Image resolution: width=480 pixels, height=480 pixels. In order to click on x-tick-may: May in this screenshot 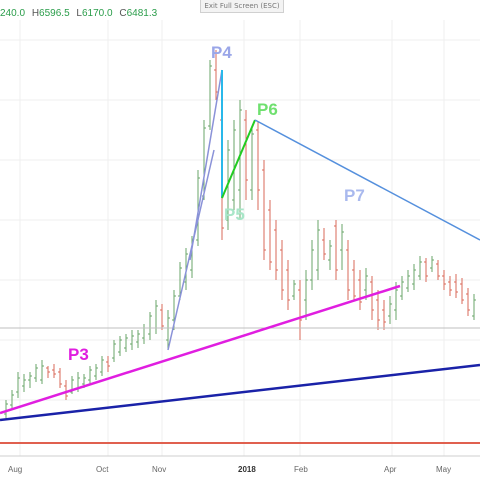, I will do `click(443, 469)`.